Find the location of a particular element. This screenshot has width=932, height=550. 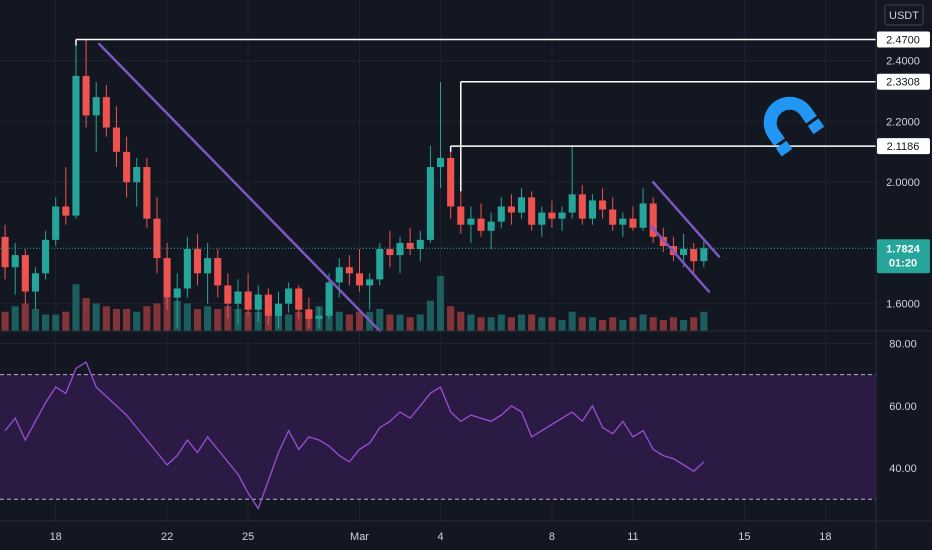

time-tick: 18 is located at coordinates (825, 537).